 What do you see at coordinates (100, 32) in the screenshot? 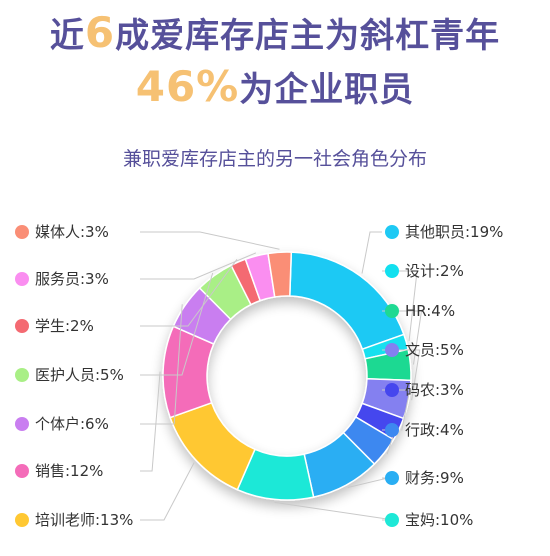
I see `headline-line-1-highlight: 6` at bounding box center [100, 32].